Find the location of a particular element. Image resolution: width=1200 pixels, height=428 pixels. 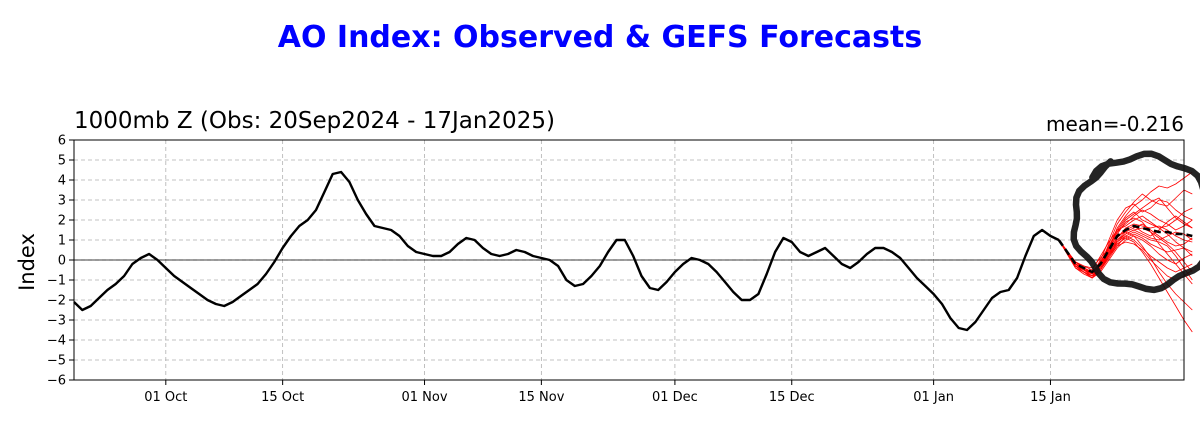

y-axis-label: Index is located at coordinates (27, 262).